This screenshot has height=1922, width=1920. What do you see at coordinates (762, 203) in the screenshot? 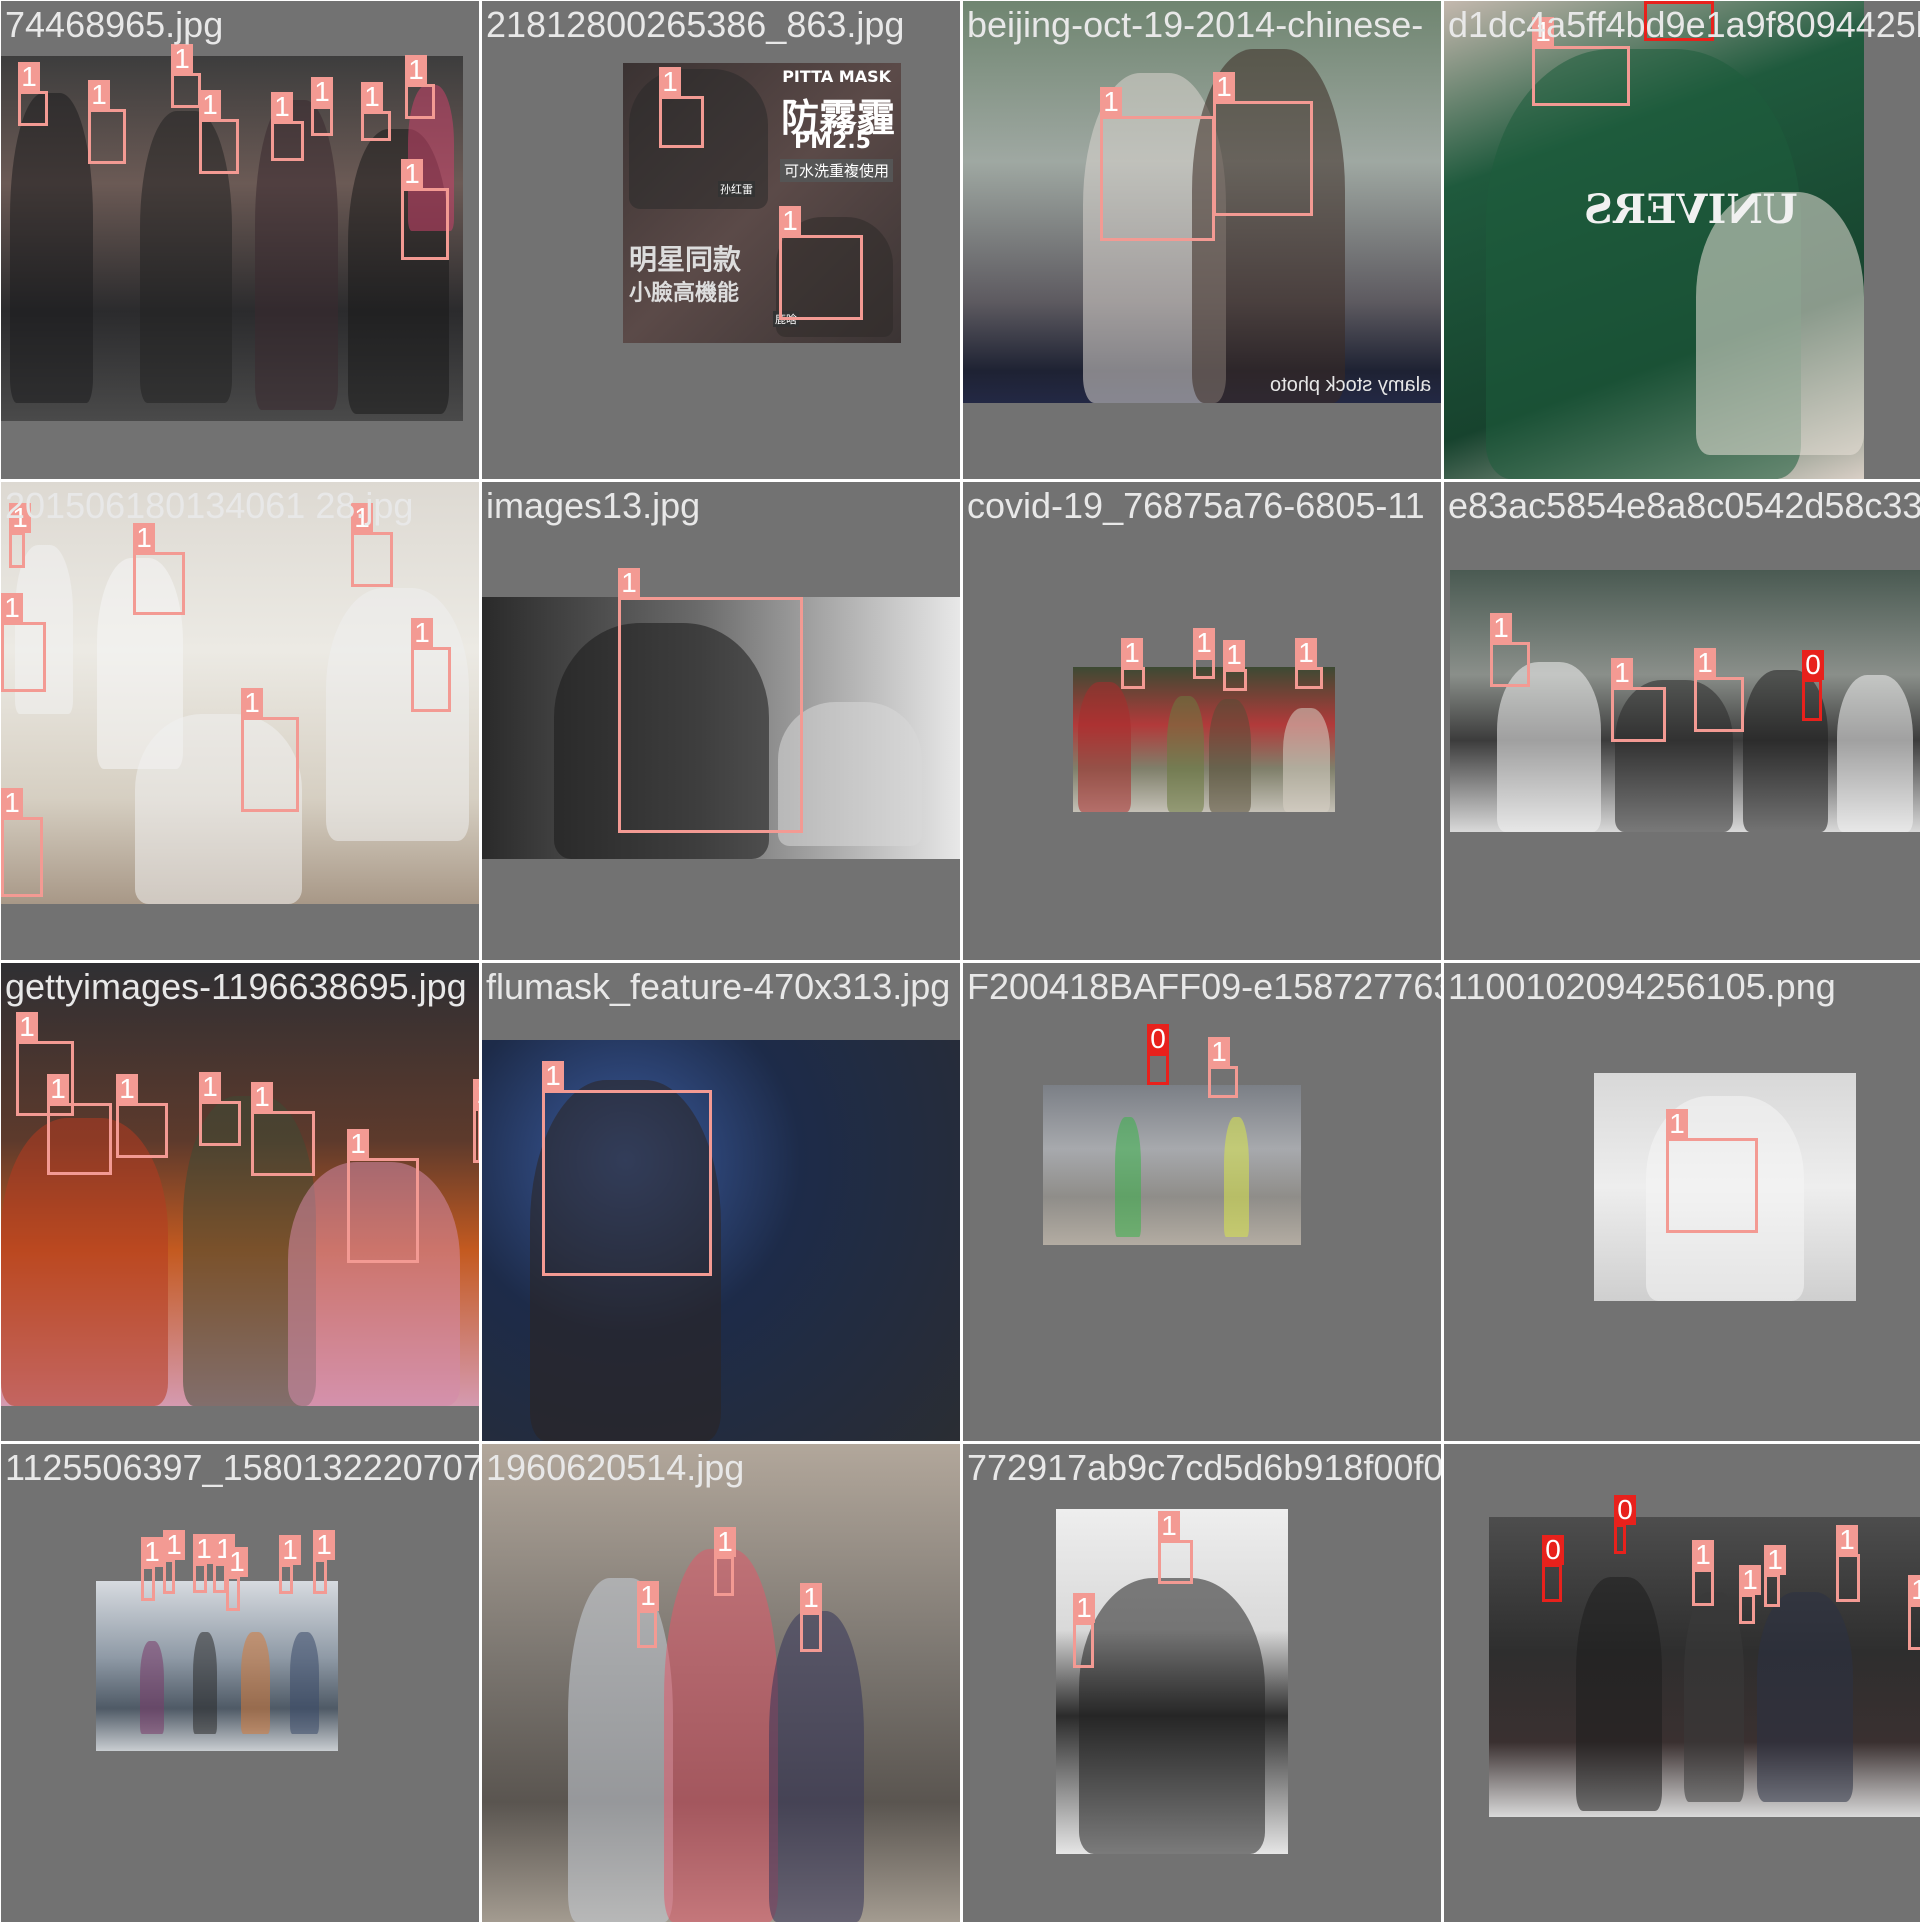
I see `tile-photo: PITTA MASK 防霧霾 PM2.5 可水洗重複使用 明星同款 小臉高機能 孙红雷 鹿晗` at bounding box center [762, 203].